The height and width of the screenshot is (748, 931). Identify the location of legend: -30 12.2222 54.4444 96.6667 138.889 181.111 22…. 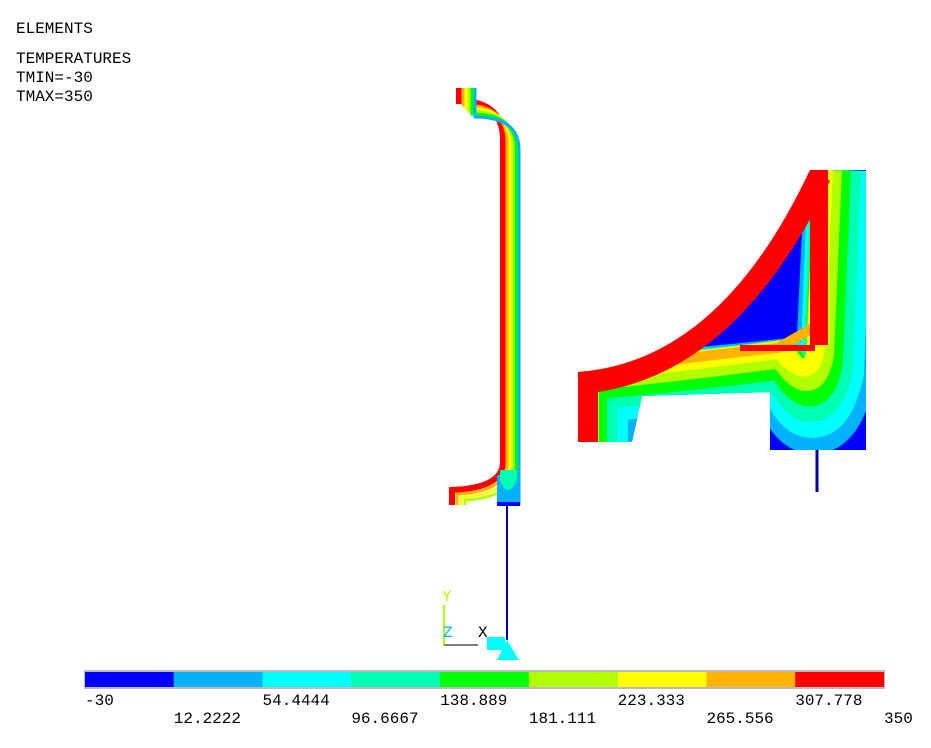
(498, 699).